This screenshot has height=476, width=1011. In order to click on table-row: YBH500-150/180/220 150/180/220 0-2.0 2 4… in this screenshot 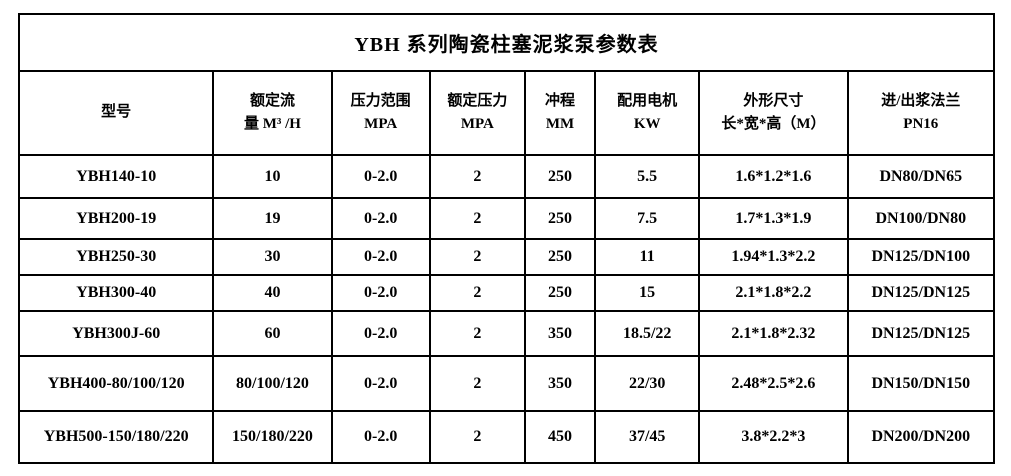, I will do `click(506, 437)`.